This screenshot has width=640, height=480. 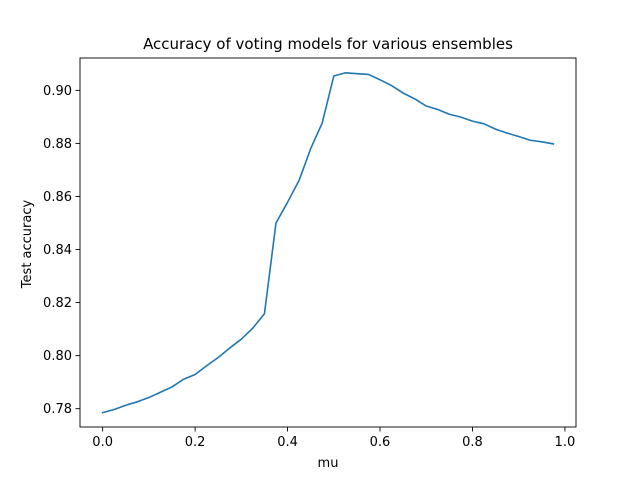 What do you see at coordinates (57, 356) in the screenshot?
I see `y-tick-label: 0.80` at bounding box center [57, 356].